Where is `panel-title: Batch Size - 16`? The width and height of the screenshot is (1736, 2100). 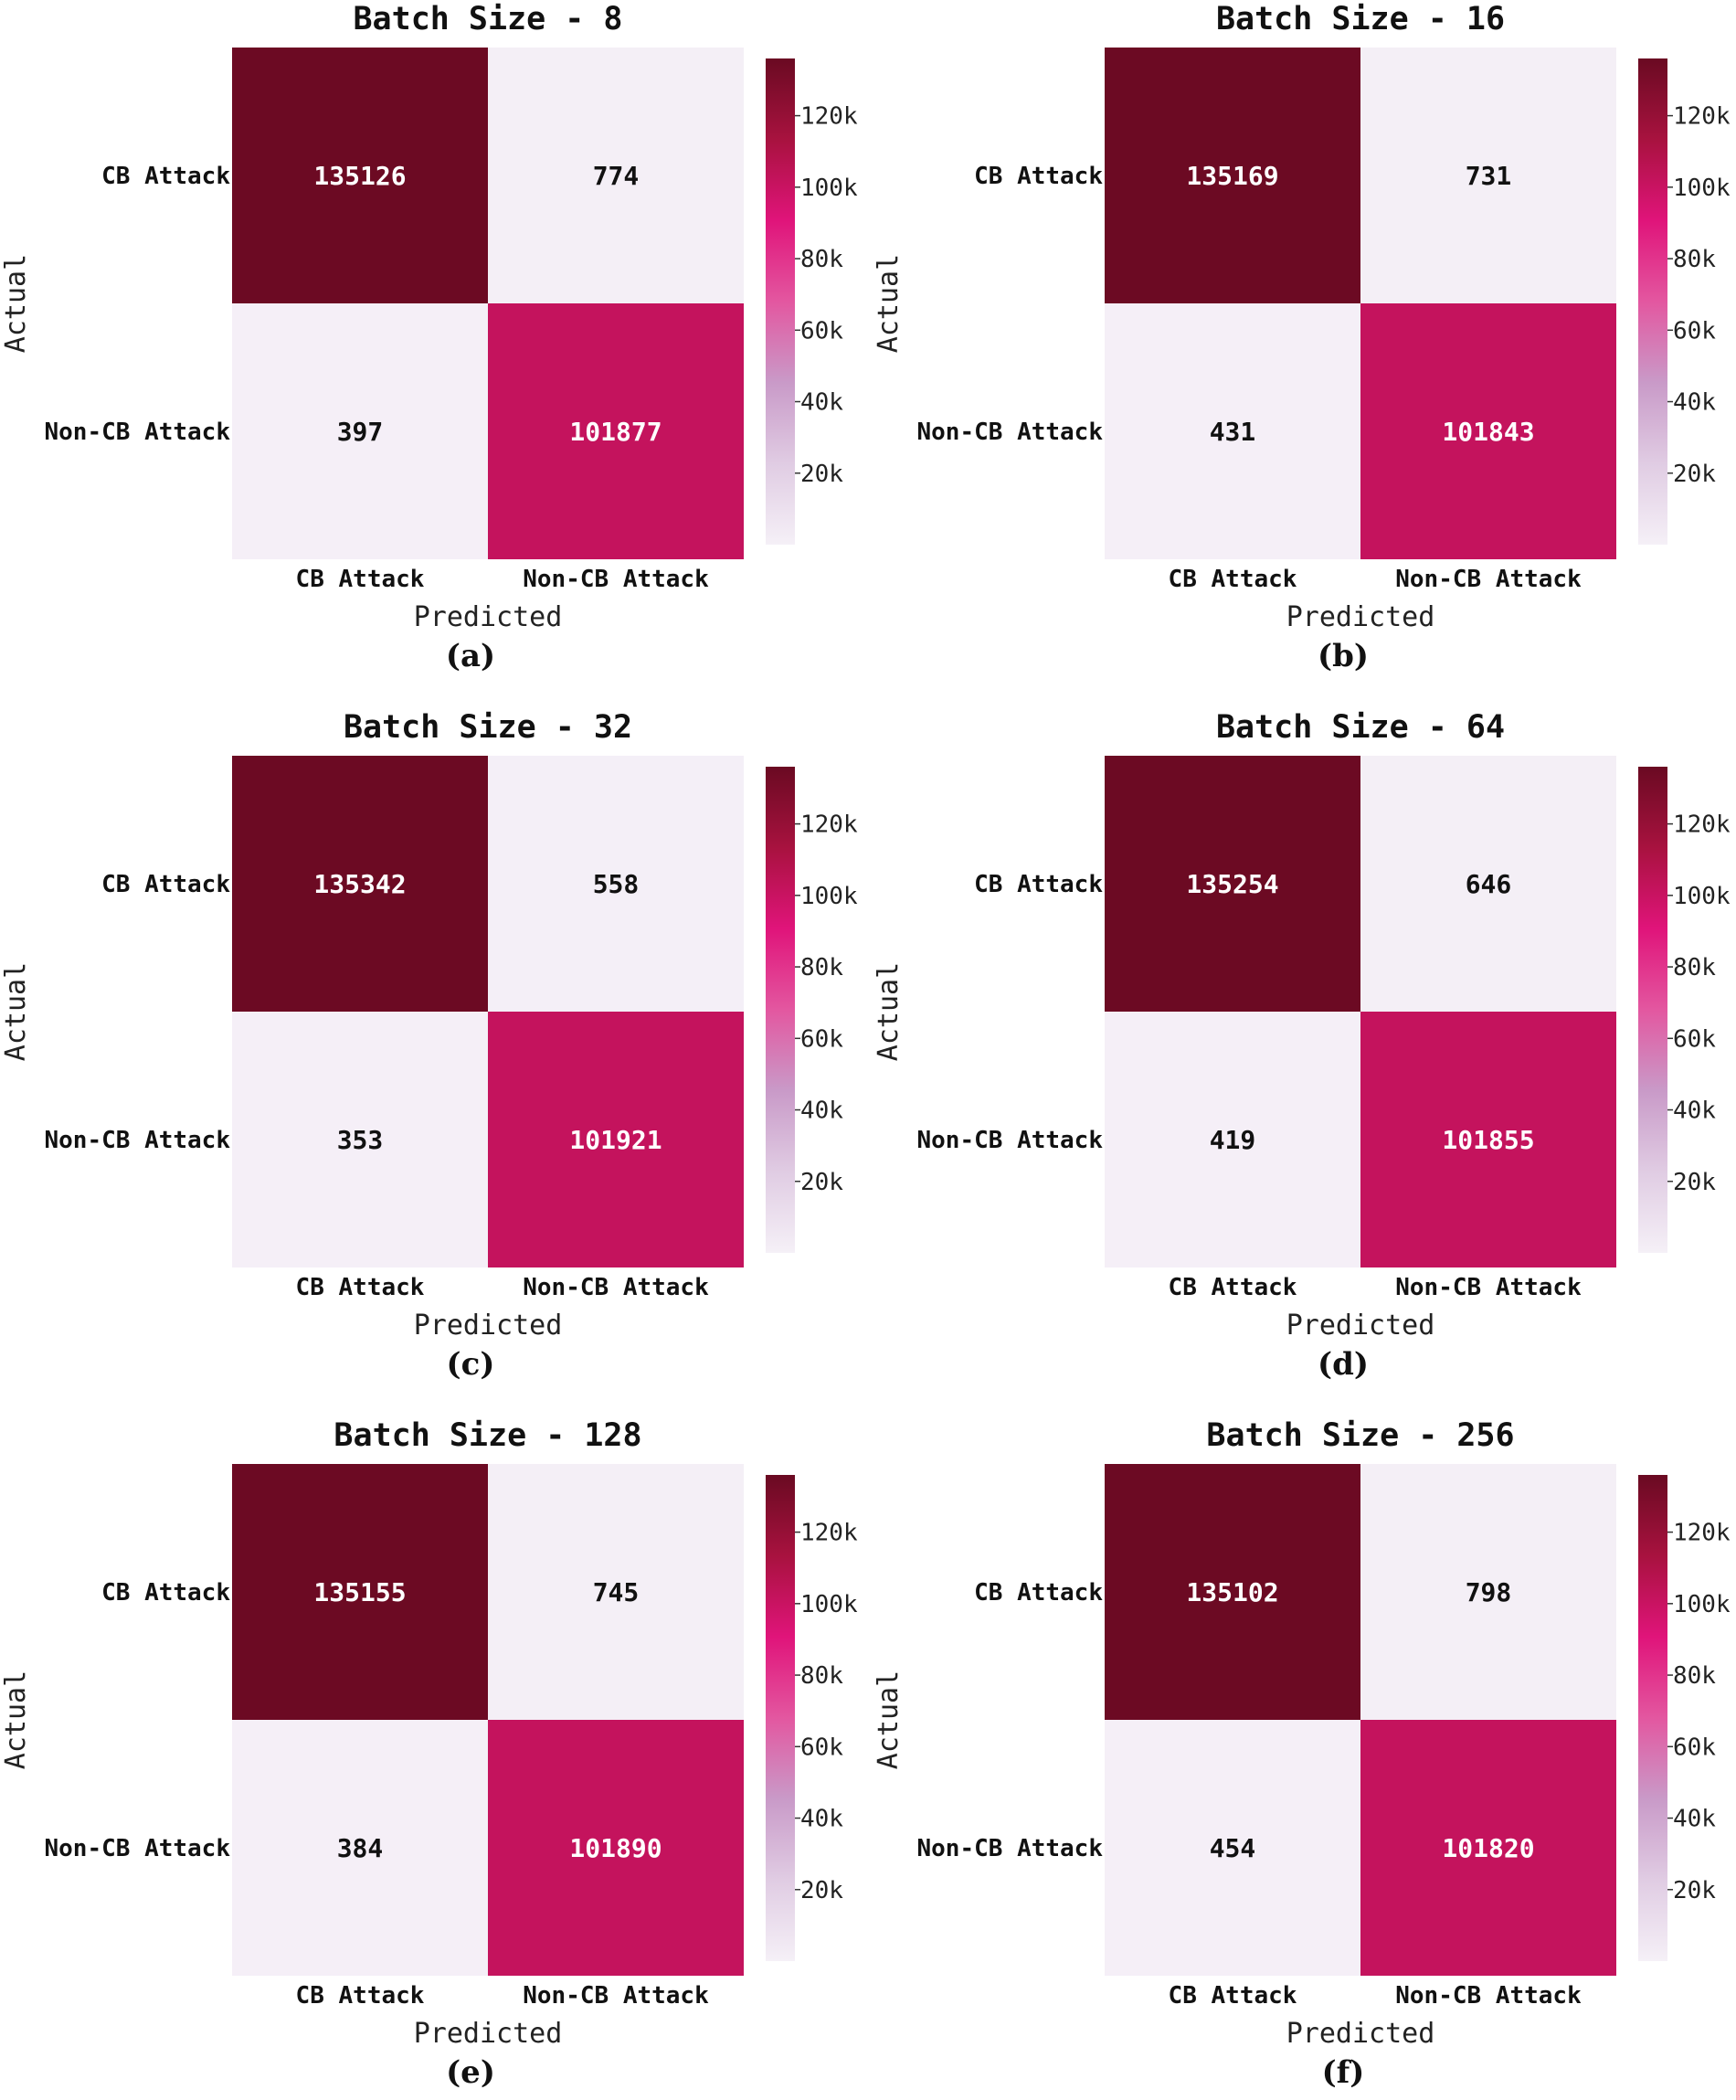
panel-title: Batch Size - 16 is located at coordinates (1360, 19).